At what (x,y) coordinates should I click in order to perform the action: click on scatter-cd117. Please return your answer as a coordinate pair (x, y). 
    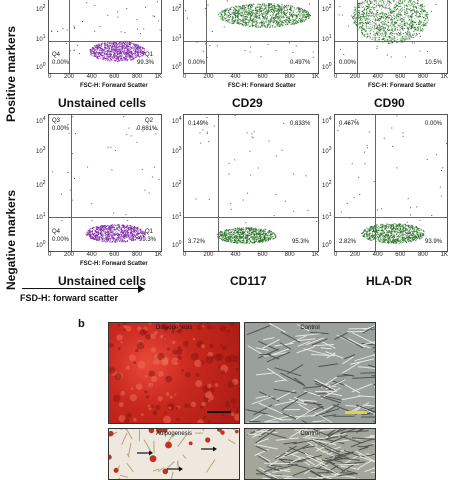
    Looking at the image, I should click on (251, 183).